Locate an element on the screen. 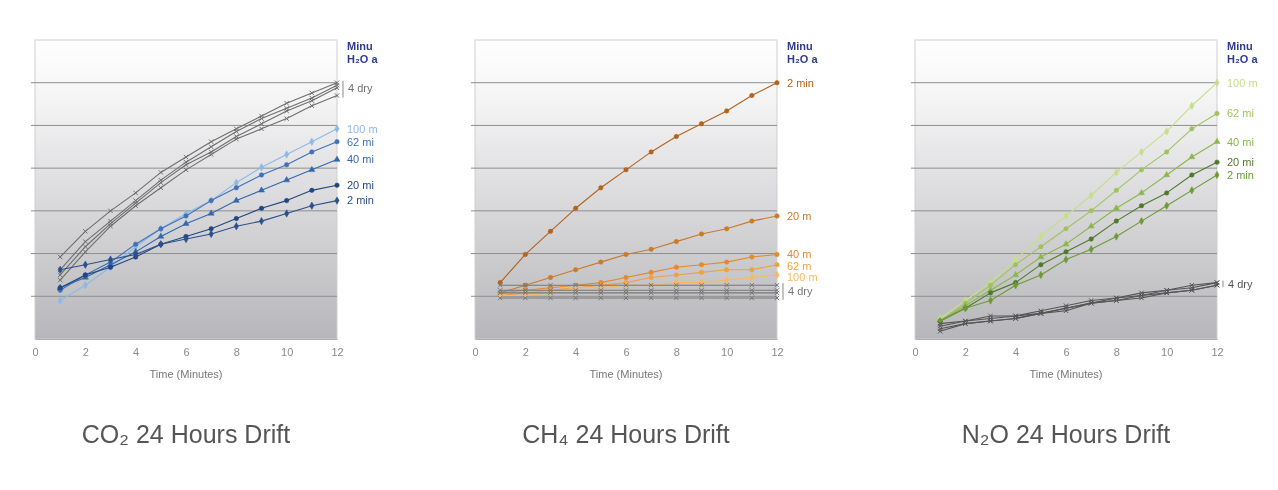  series-label: 20 m is located at coordinates (799, 215).